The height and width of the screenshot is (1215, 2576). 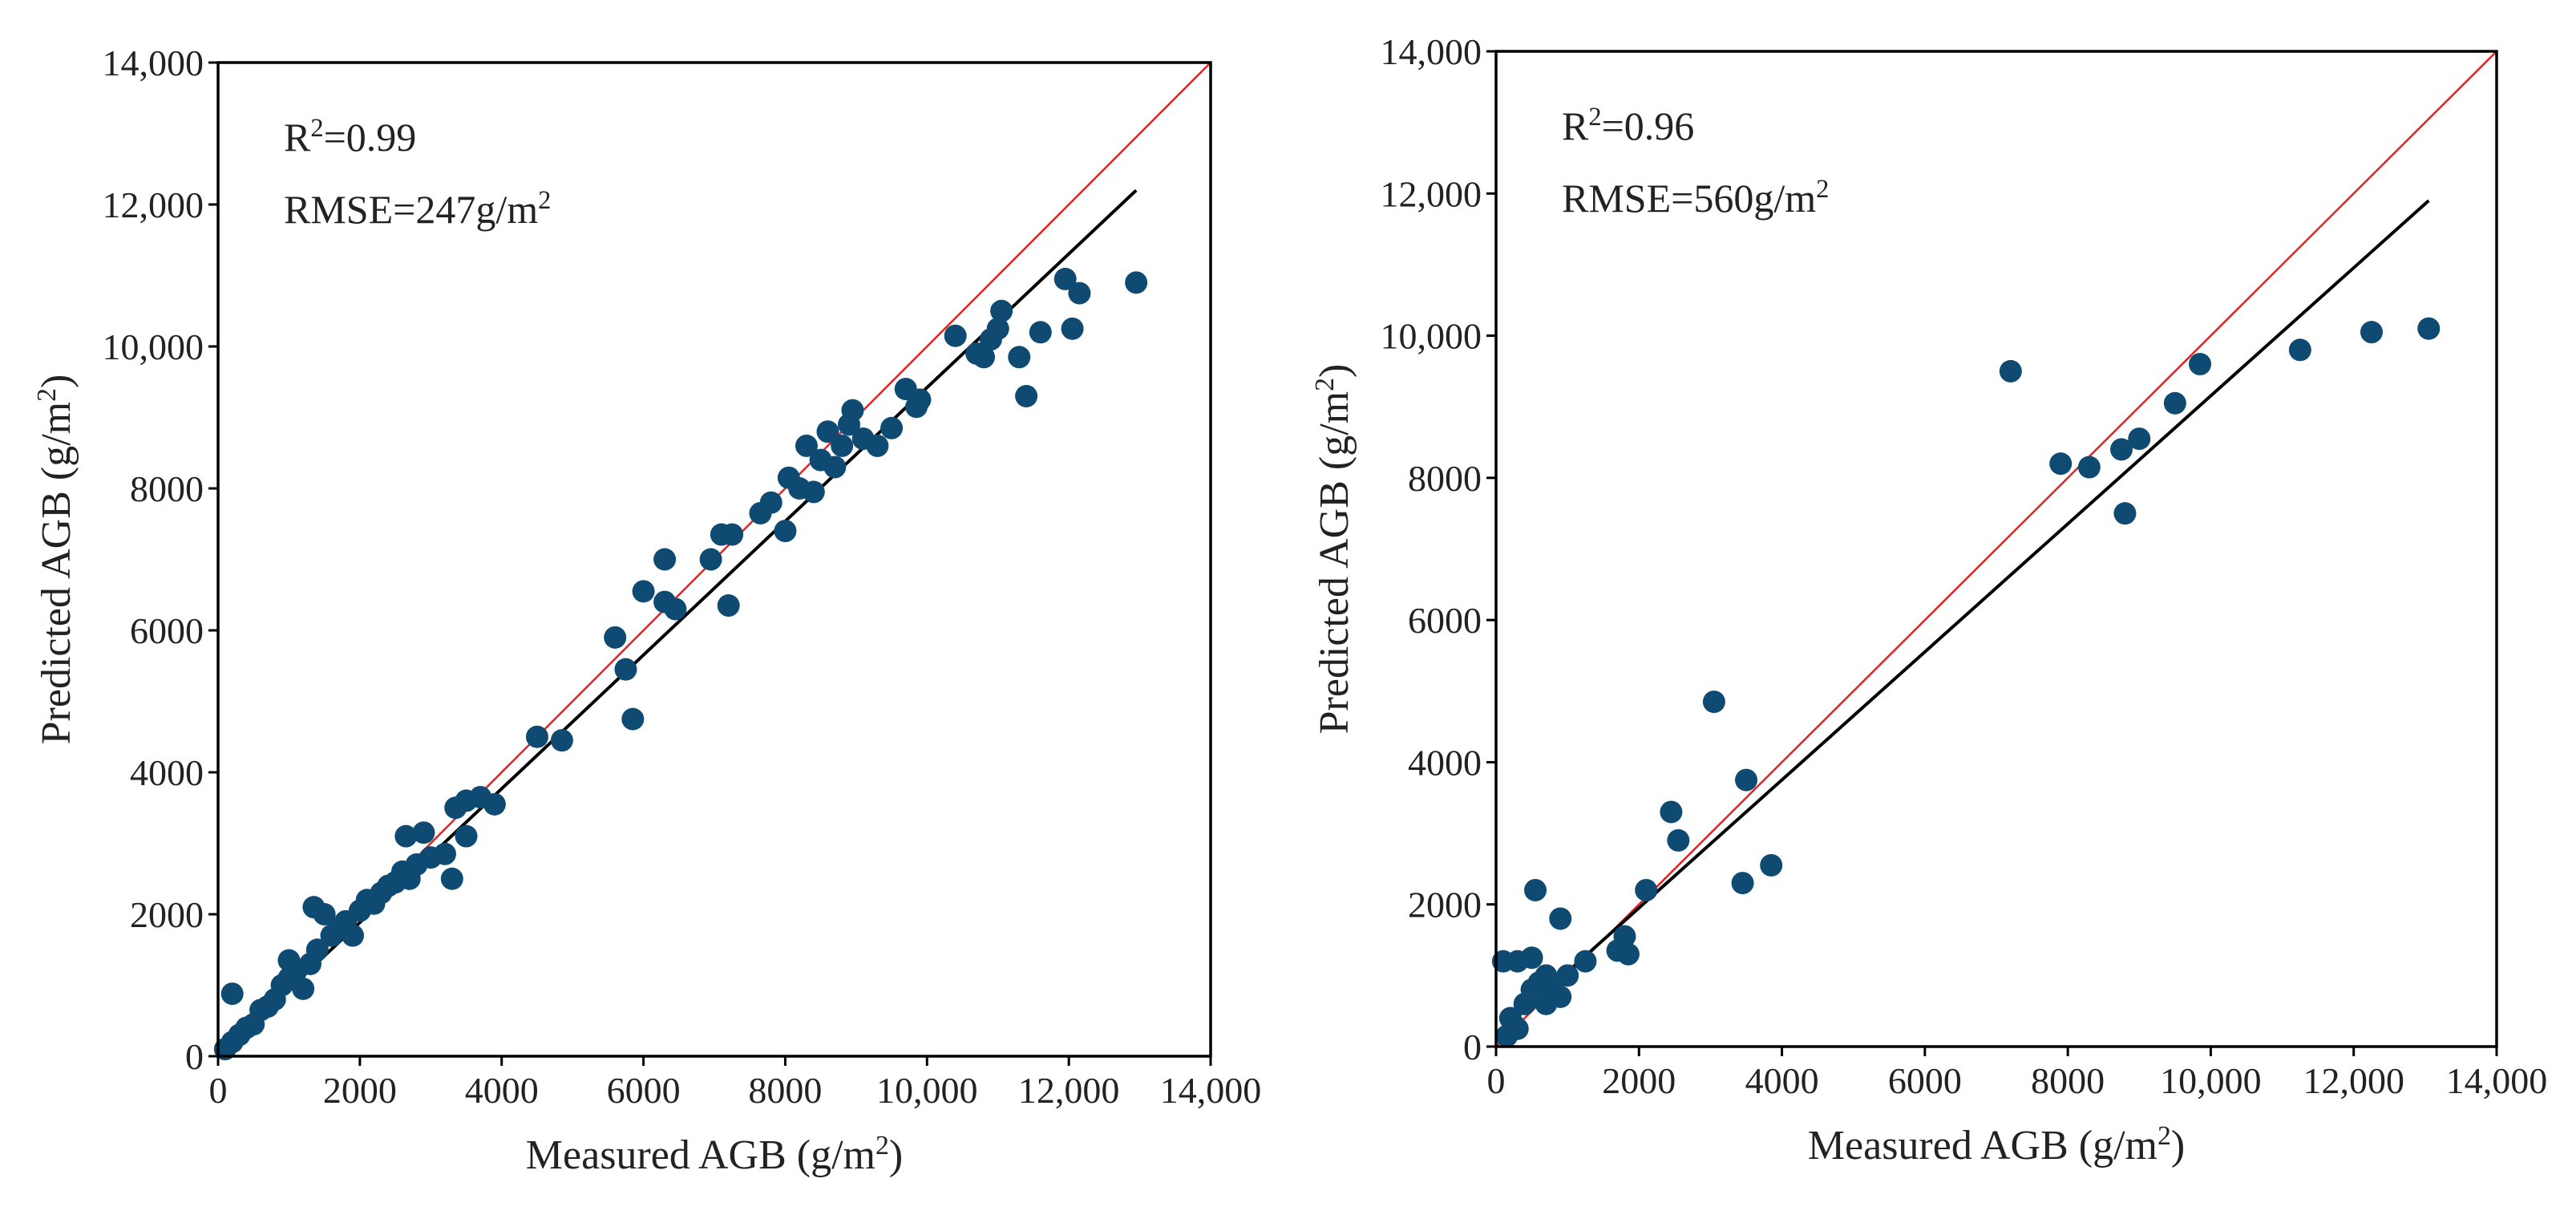 I want to click on x-tick-label: 2000, so click(x=1639, y=1080).